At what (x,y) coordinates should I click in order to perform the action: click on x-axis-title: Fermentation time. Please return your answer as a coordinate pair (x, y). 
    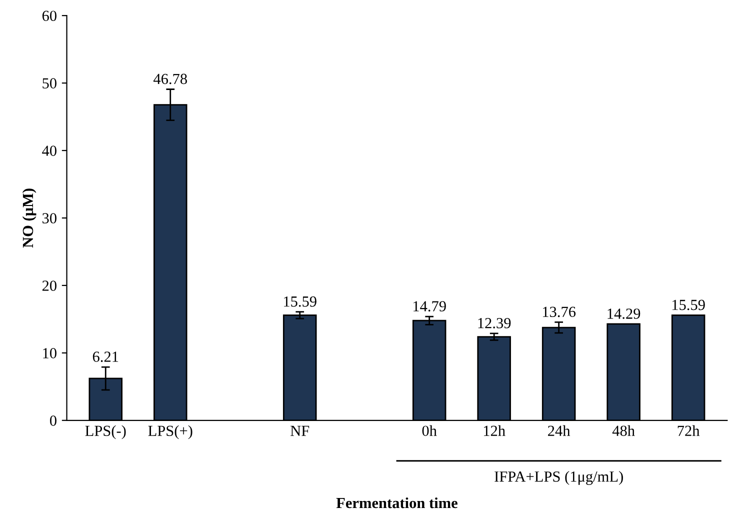
    Looking at the image, I should click on (397, 502).